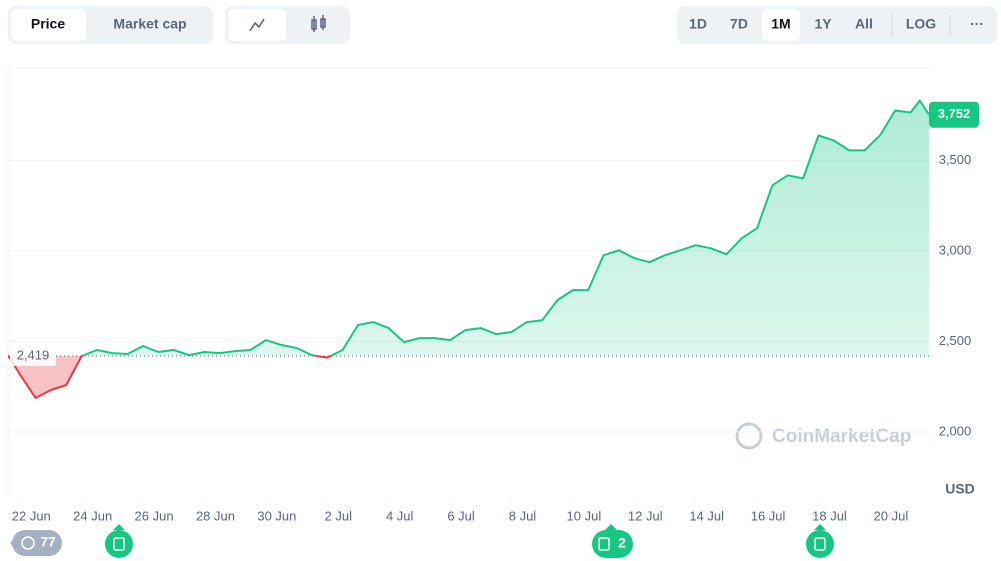  I want to click on y-tick-label: 2,000, so click(955, 430).